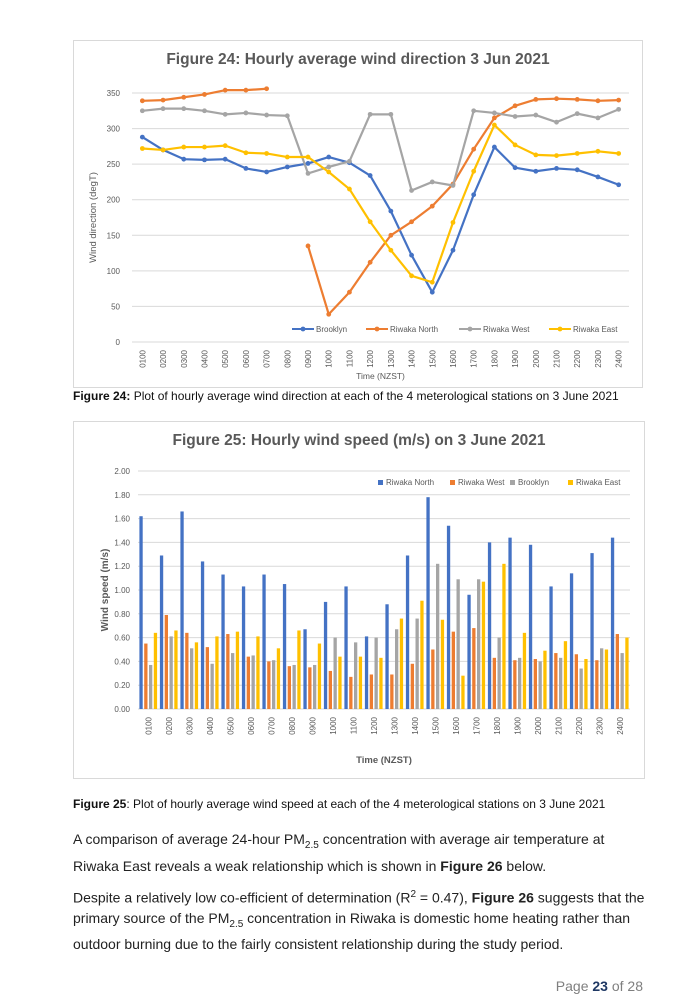  Describe the element at coordinates (122, 638) in the screenshot. I see `y-tick-label: 0.60` at that location.